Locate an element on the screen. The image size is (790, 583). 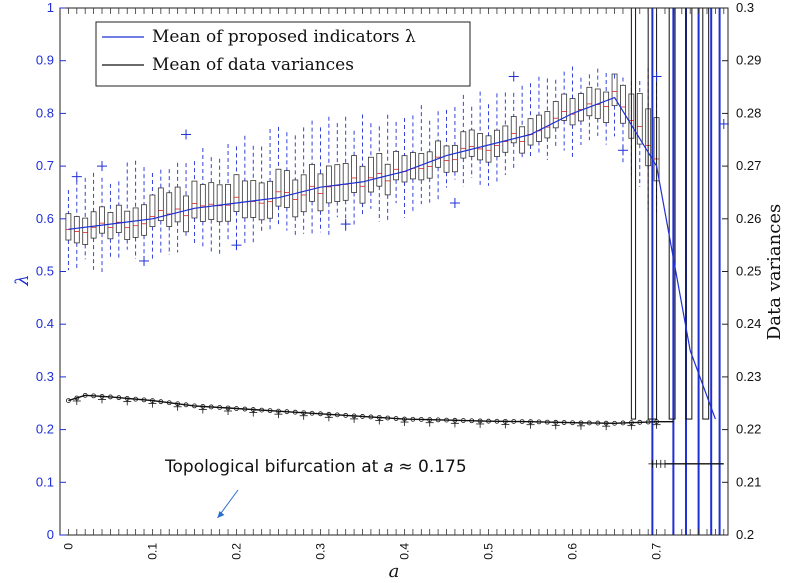
legend-label: Mean of proposed indicators λ is located at coordinates (284, 37).